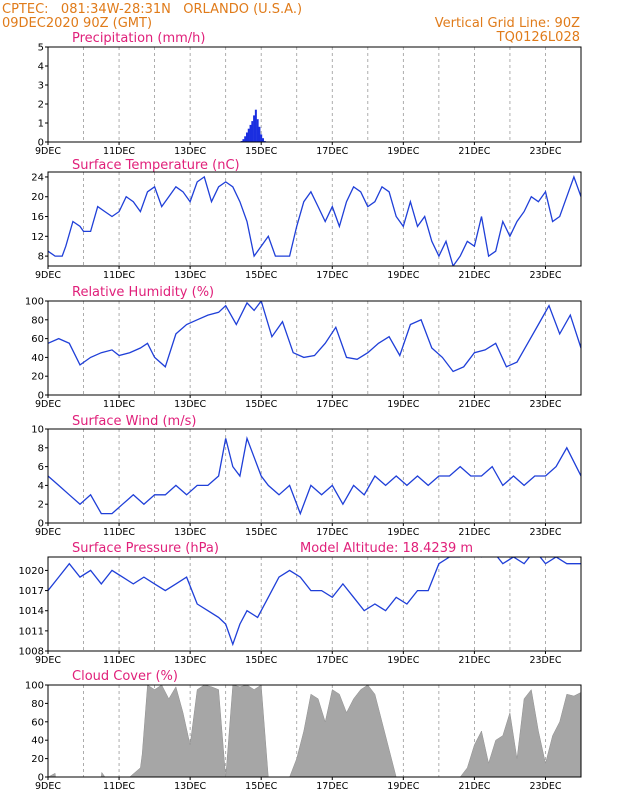 Image resolution: width=618 pixels, height=800 pixels. What do you see at coordinates (41, 448) in the screenshot?
I see `y-tick-label: 8` at bounding box center [41, 448].